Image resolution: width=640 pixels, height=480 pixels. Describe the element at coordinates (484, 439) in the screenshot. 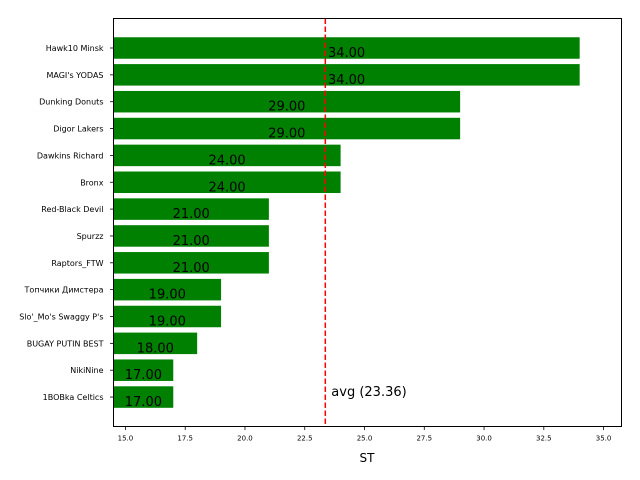

I see `x-tick-label: 30.0` at that location.